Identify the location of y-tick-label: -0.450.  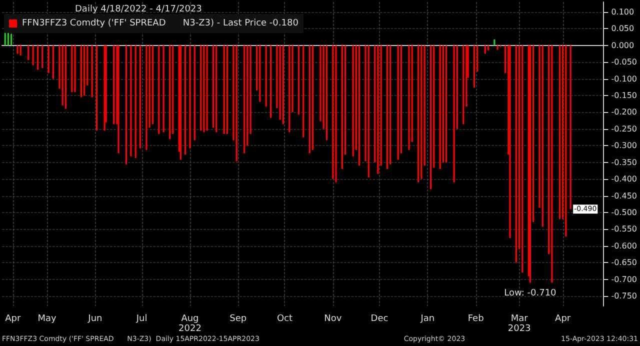
(624, 195).